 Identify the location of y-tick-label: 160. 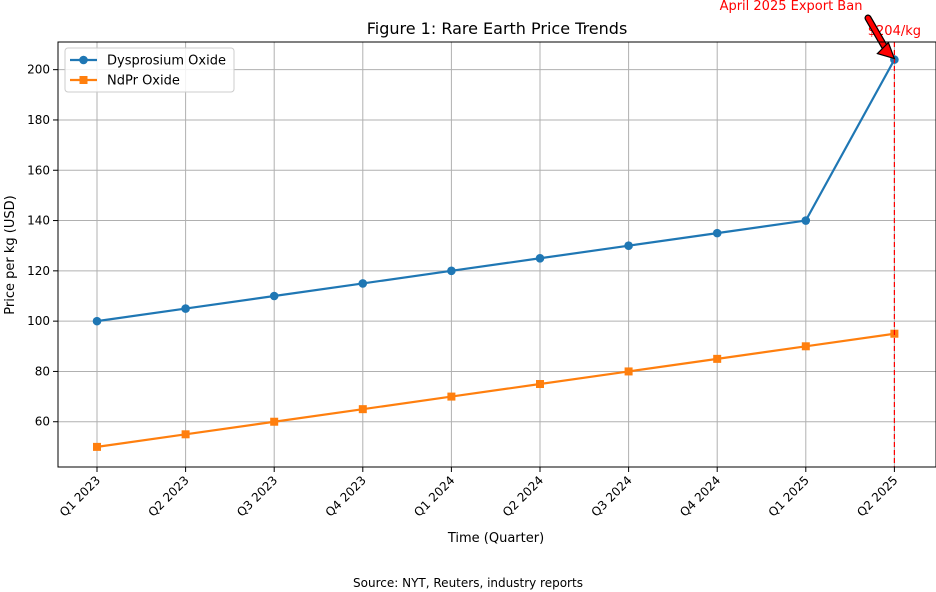
(38, 170).